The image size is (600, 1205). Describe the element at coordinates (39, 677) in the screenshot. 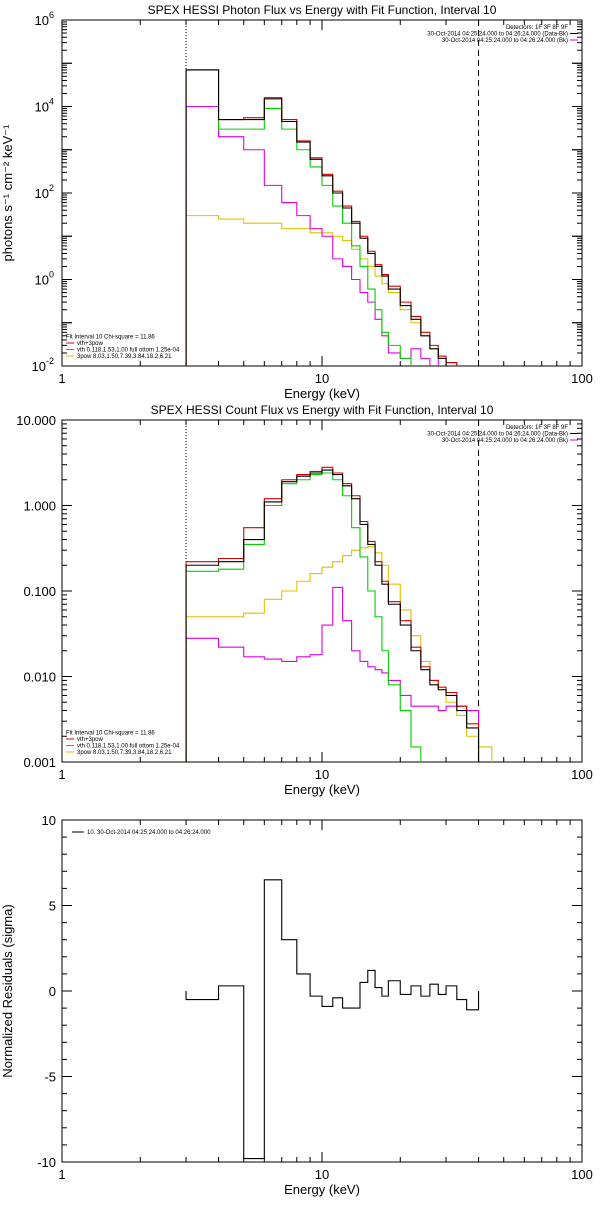

I see `y-tick-label: 0.010` at that location.